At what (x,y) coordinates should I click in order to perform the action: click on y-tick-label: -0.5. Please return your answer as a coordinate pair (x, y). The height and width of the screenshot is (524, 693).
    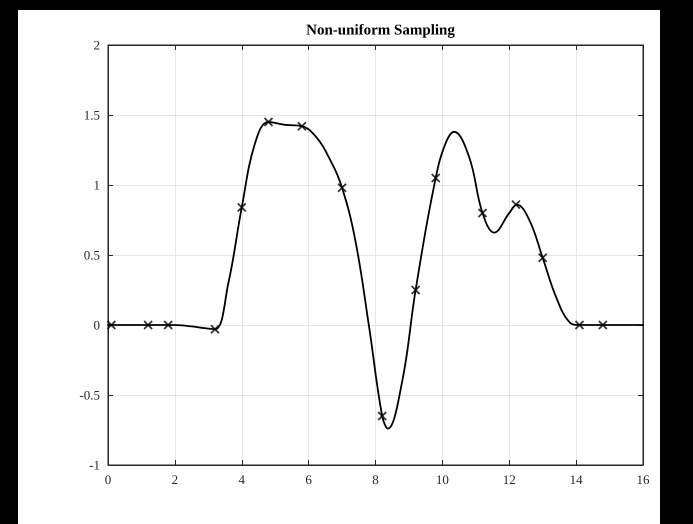
    Looking at the image, I should click on (89, 395).